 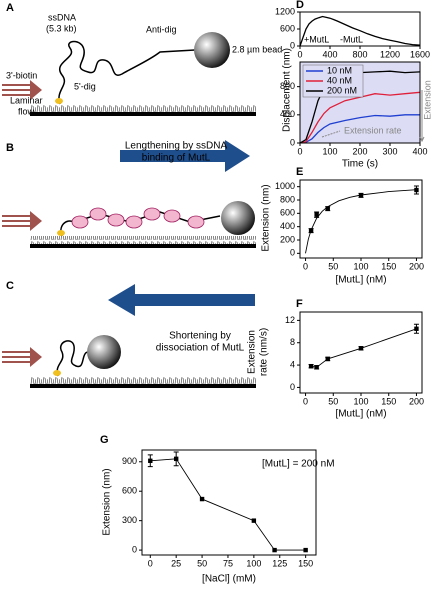 What do you see at coordinates (85, 86) in the screenshot?
I see `label: 5'-dig` at bounding box center [85, 86].